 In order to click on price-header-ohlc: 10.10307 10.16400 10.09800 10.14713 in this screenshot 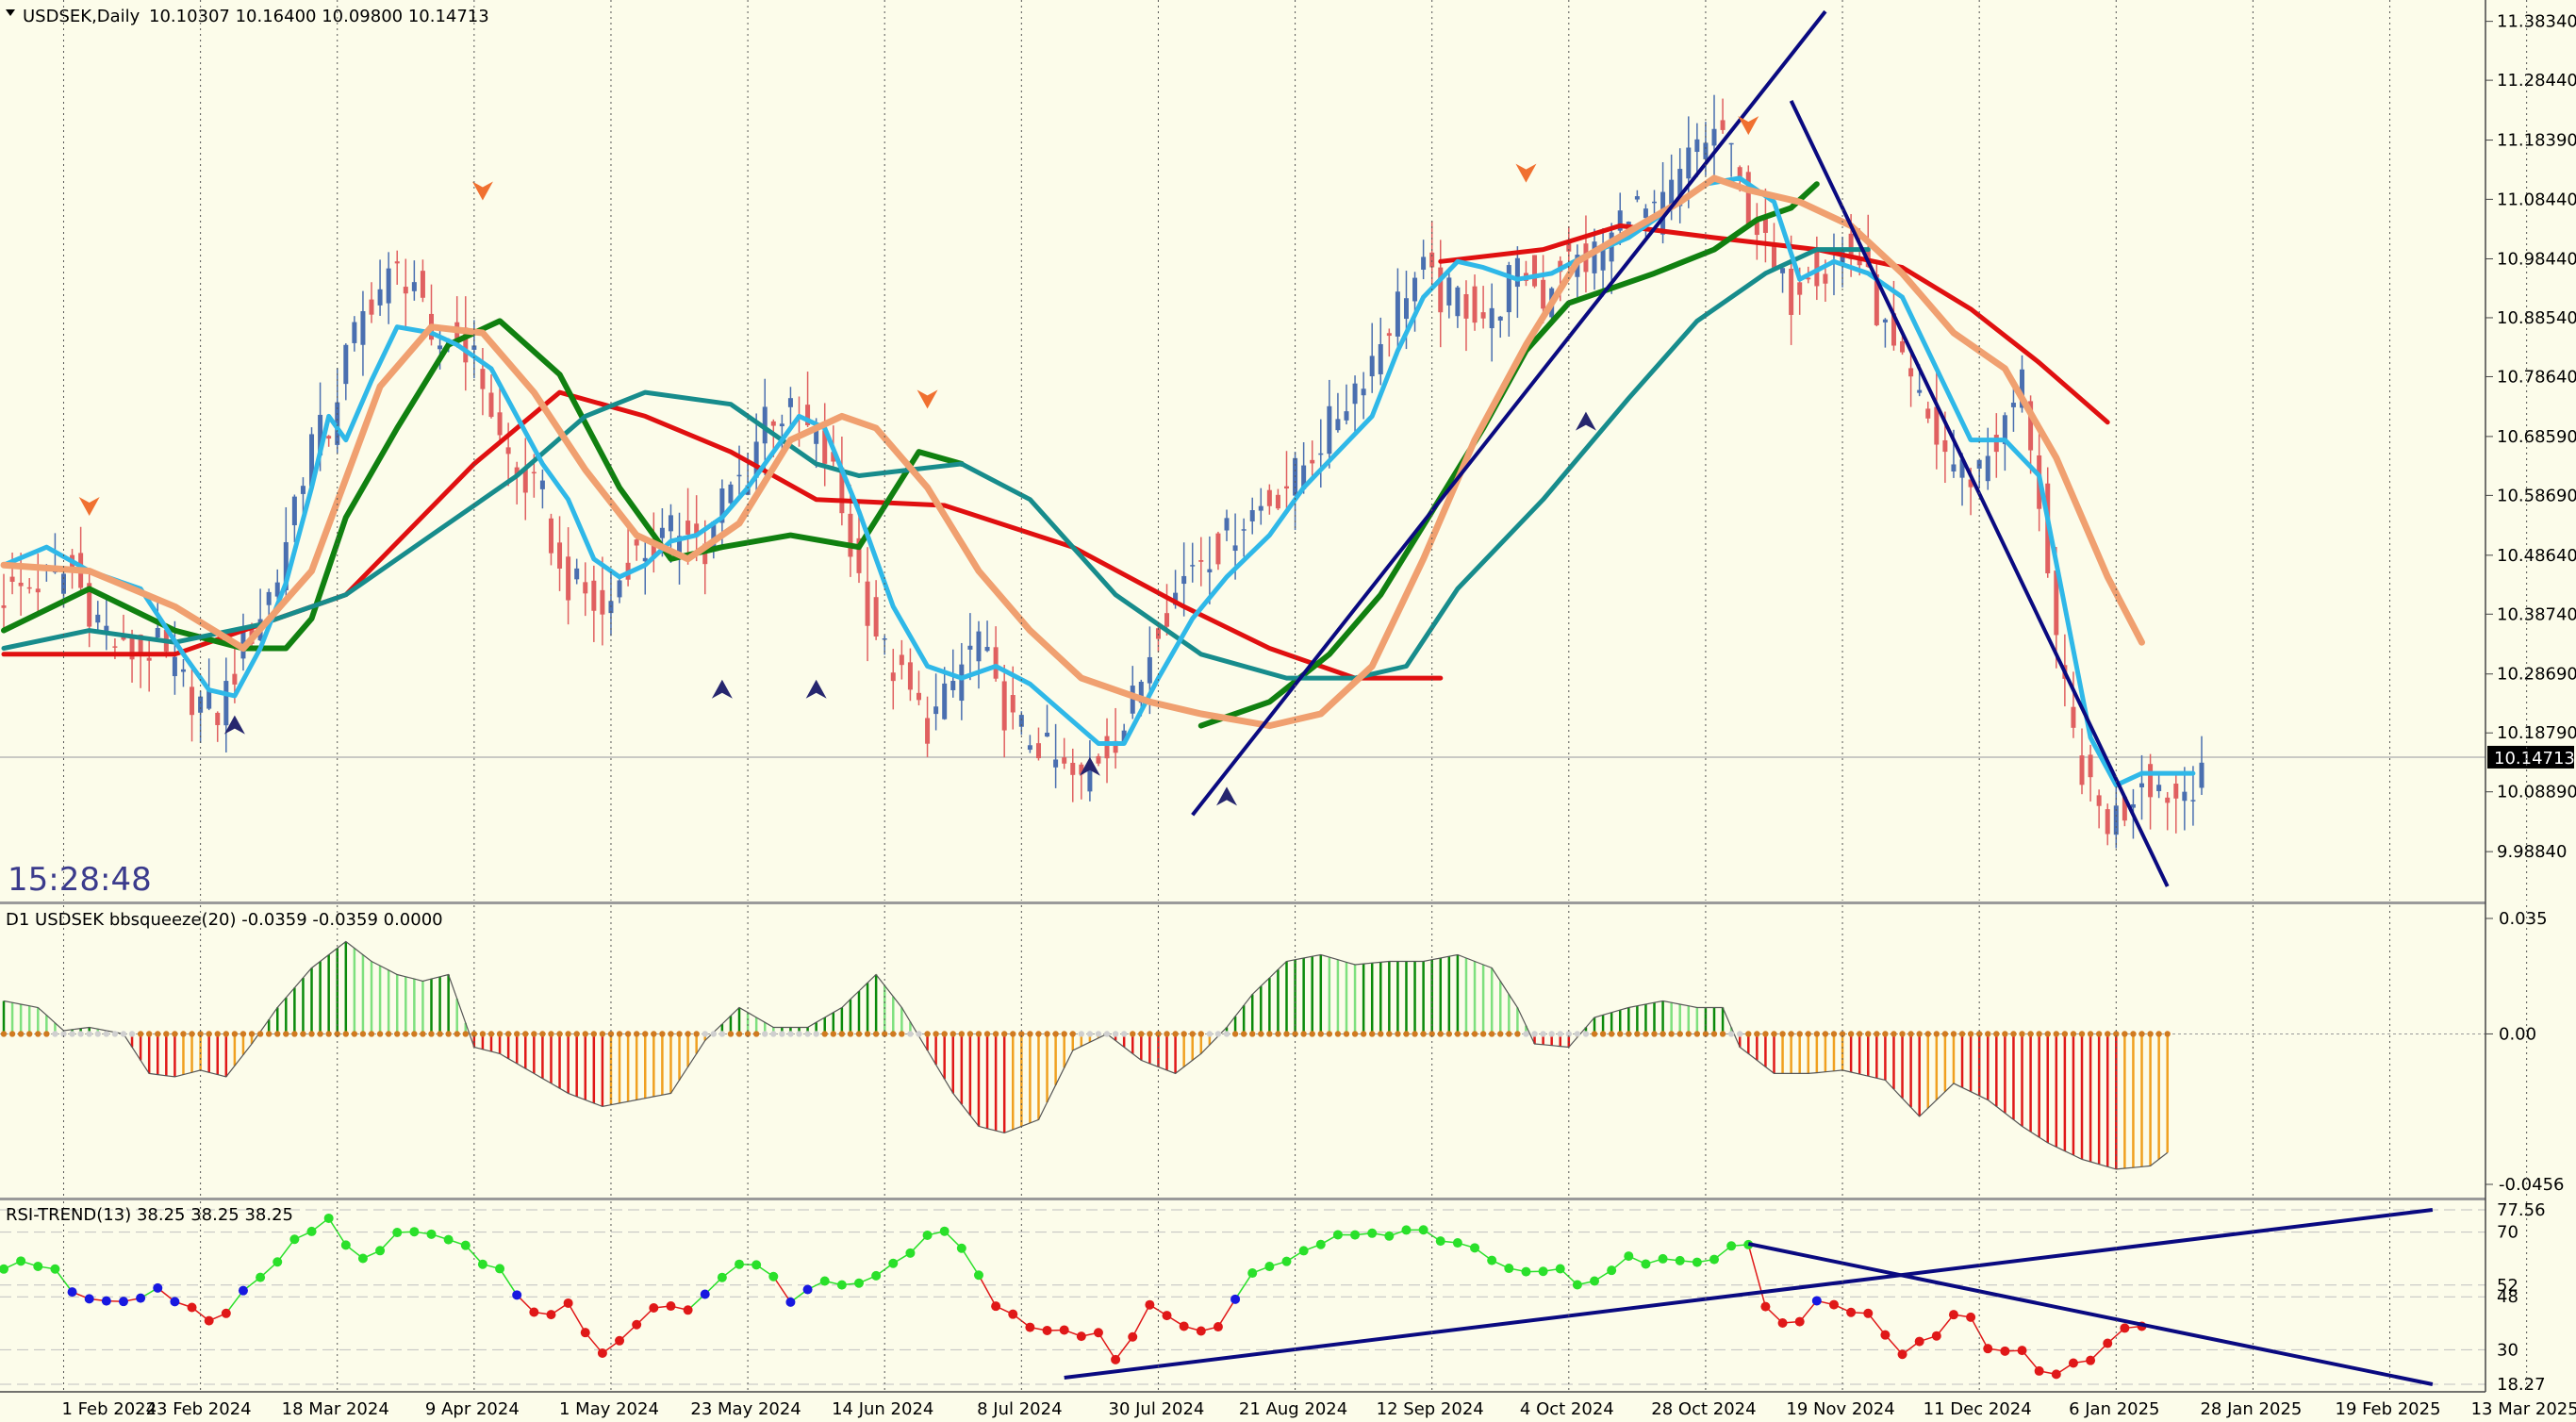, I will do `click(319, 17)`.